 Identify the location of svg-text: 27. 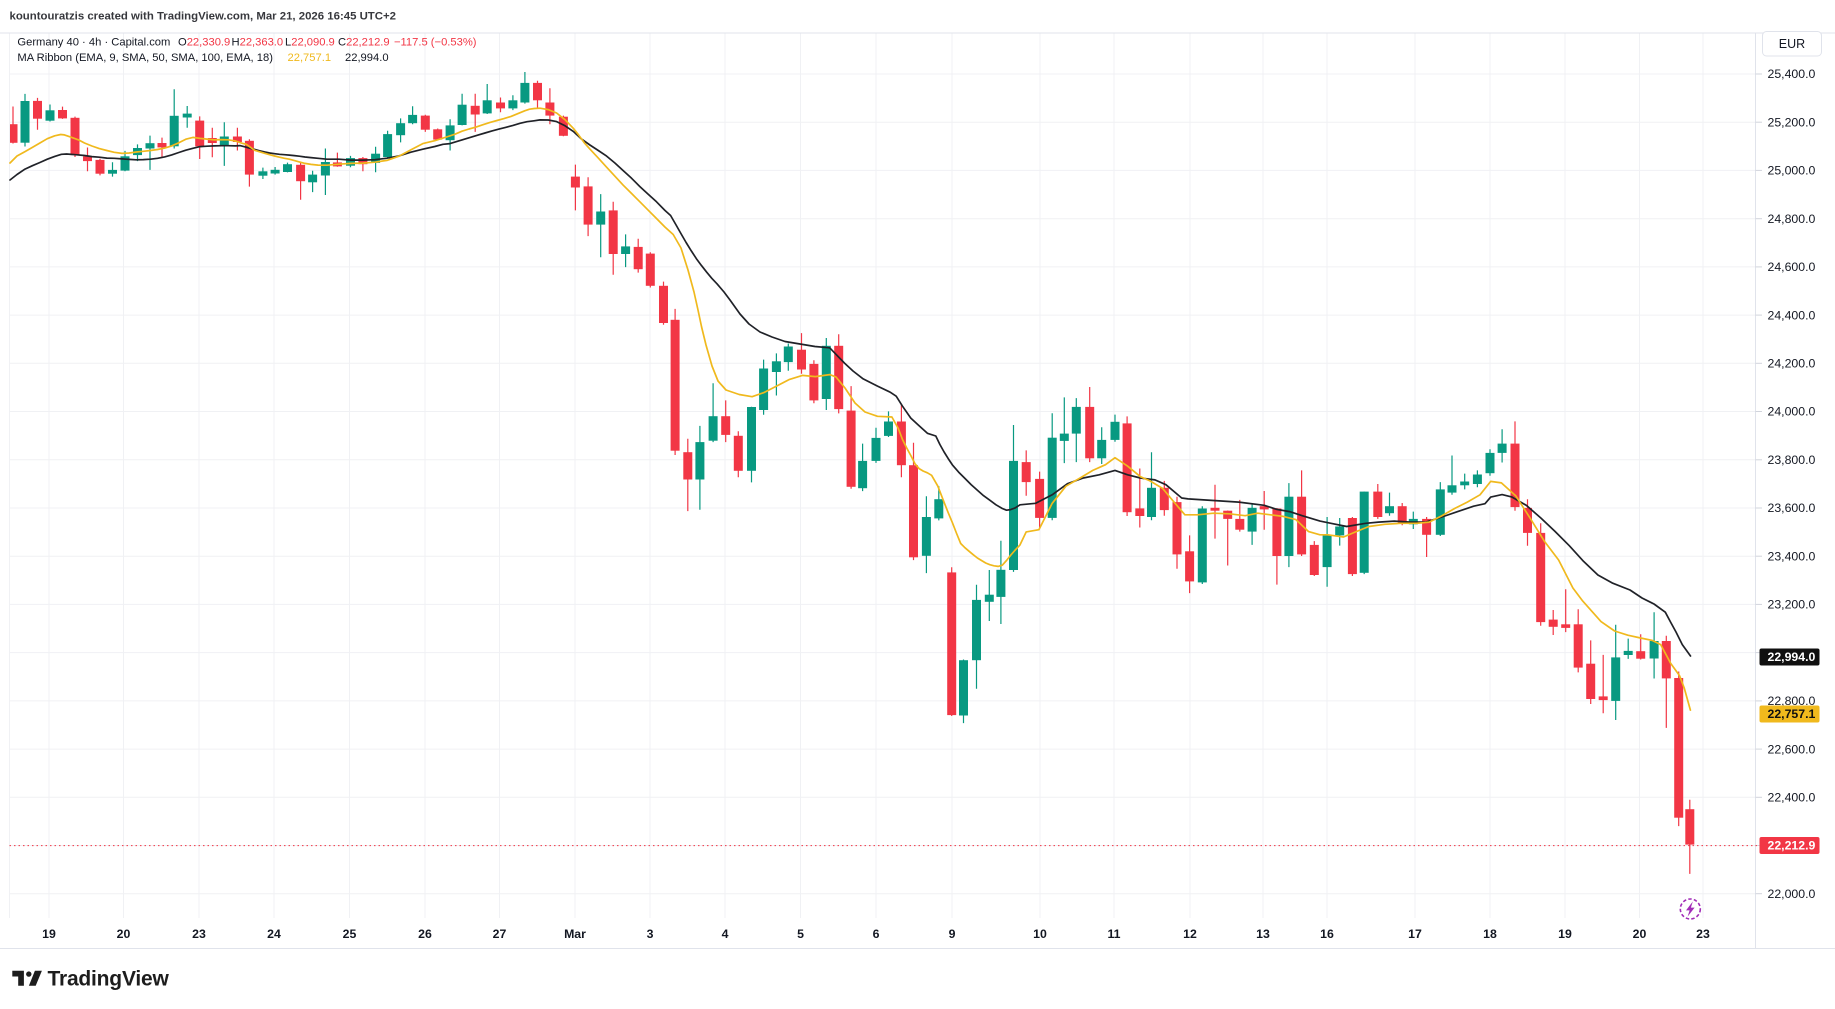
(500, 934).